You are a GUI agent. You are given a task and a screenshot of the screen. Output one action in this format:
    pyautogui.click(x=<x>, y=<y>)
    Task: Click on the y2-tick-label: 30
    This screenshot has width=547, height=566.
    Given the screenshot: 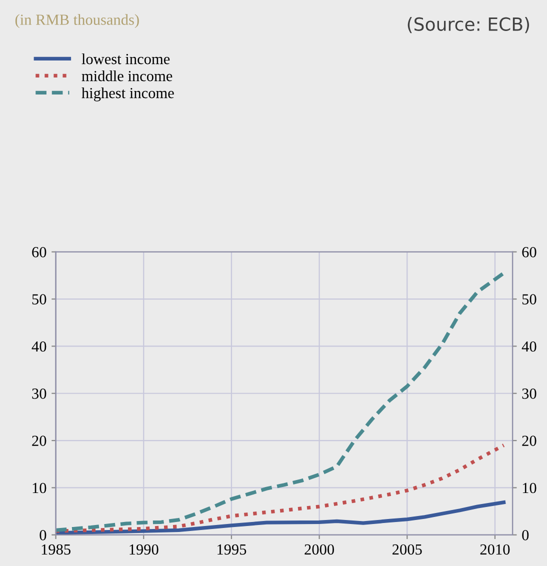 What is the action you would take?
    pyautogui.click(x=529, y=393)
    